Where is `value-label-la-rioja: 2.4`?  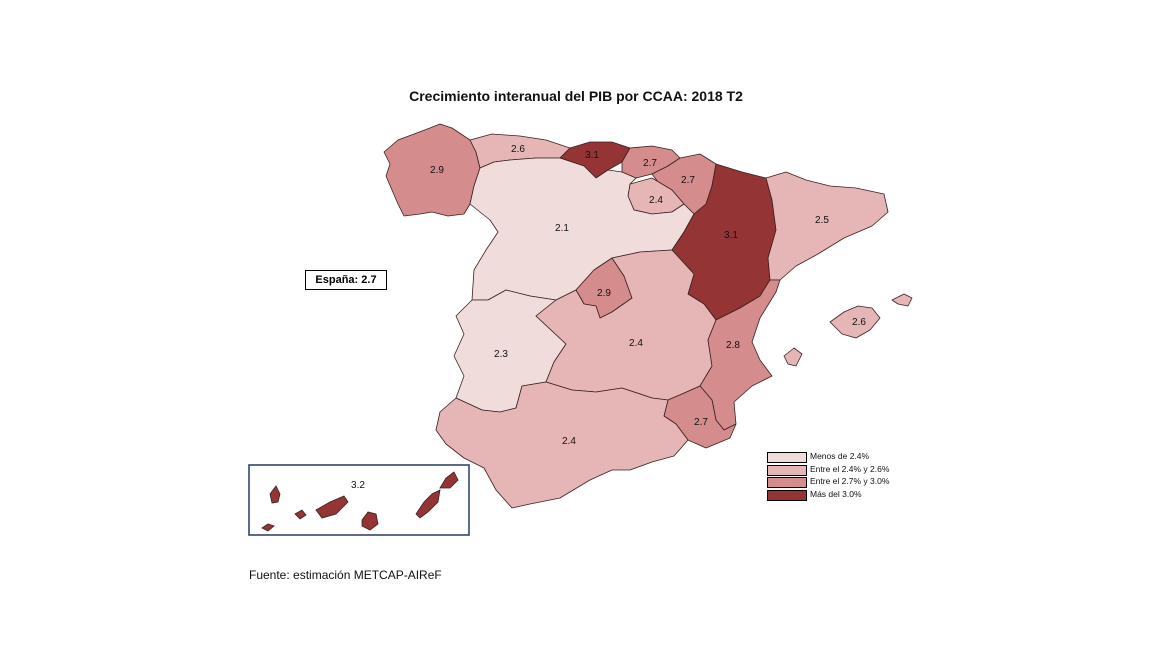 value-label-la-rioja: 2.4 is located at coordinates (656, 200).